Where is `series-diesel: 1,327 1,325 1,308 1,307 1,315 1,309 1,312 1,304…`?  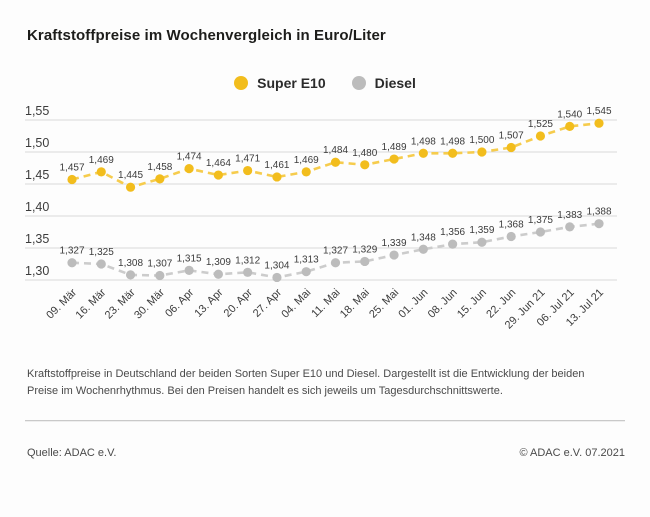 series-diesel: 1,327 1,325 1,308 1,307 1,315 1,309 1,312 1,304… is located at coordinates (335, 245).